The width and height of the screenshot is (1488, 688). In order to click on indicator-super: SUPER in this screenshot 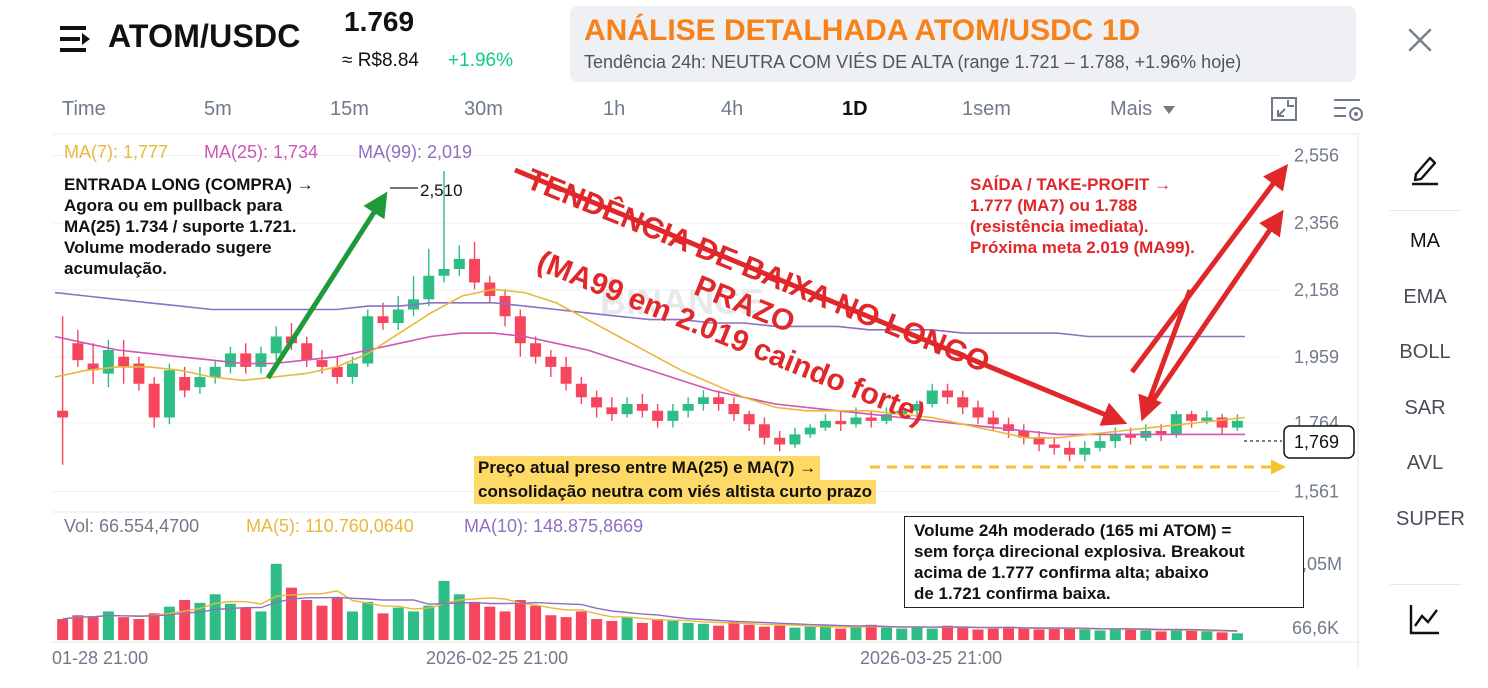, I will do `click(1430, 519)`.